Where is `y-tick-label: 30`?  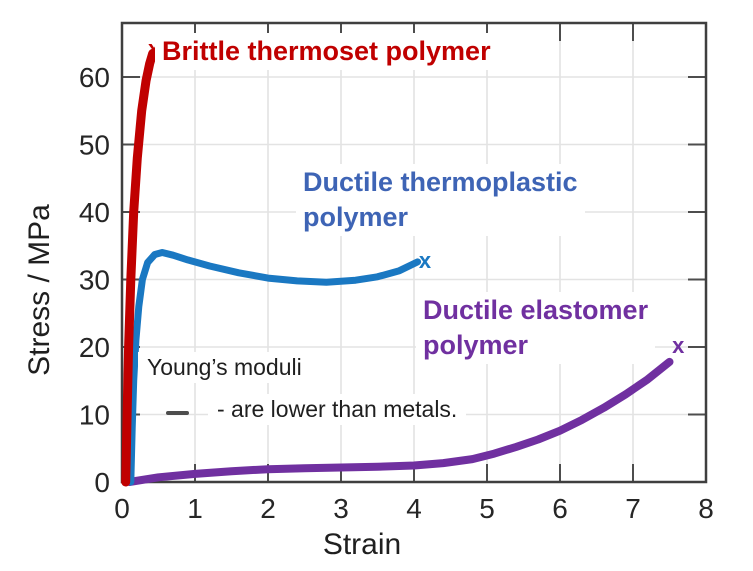
y-tick-label: 30 is located at coordinates (94, 280).